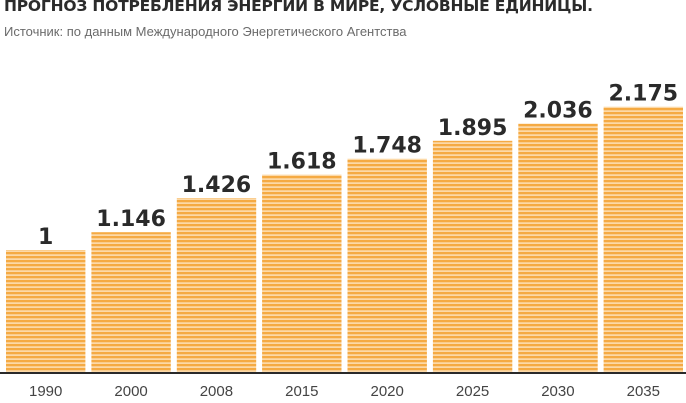 Image resolution: width=686 pixels, height=403 pixels. Describe the element at coordinates (643, 391) in the screenshot. I see `x-tick-2035: 2035` at that location.